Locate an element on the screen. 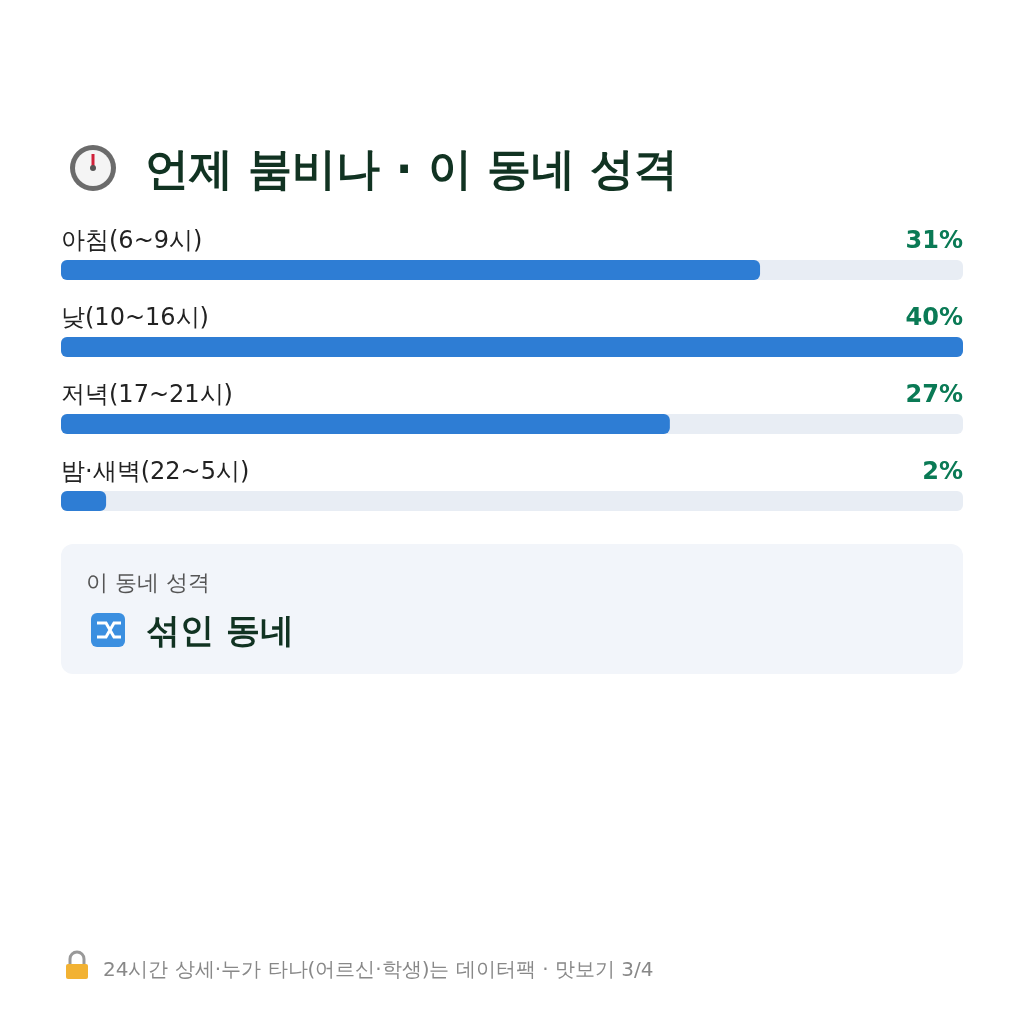 The image size is (1024, 1024). data-label: 2% is located at coordinates (942, 471).